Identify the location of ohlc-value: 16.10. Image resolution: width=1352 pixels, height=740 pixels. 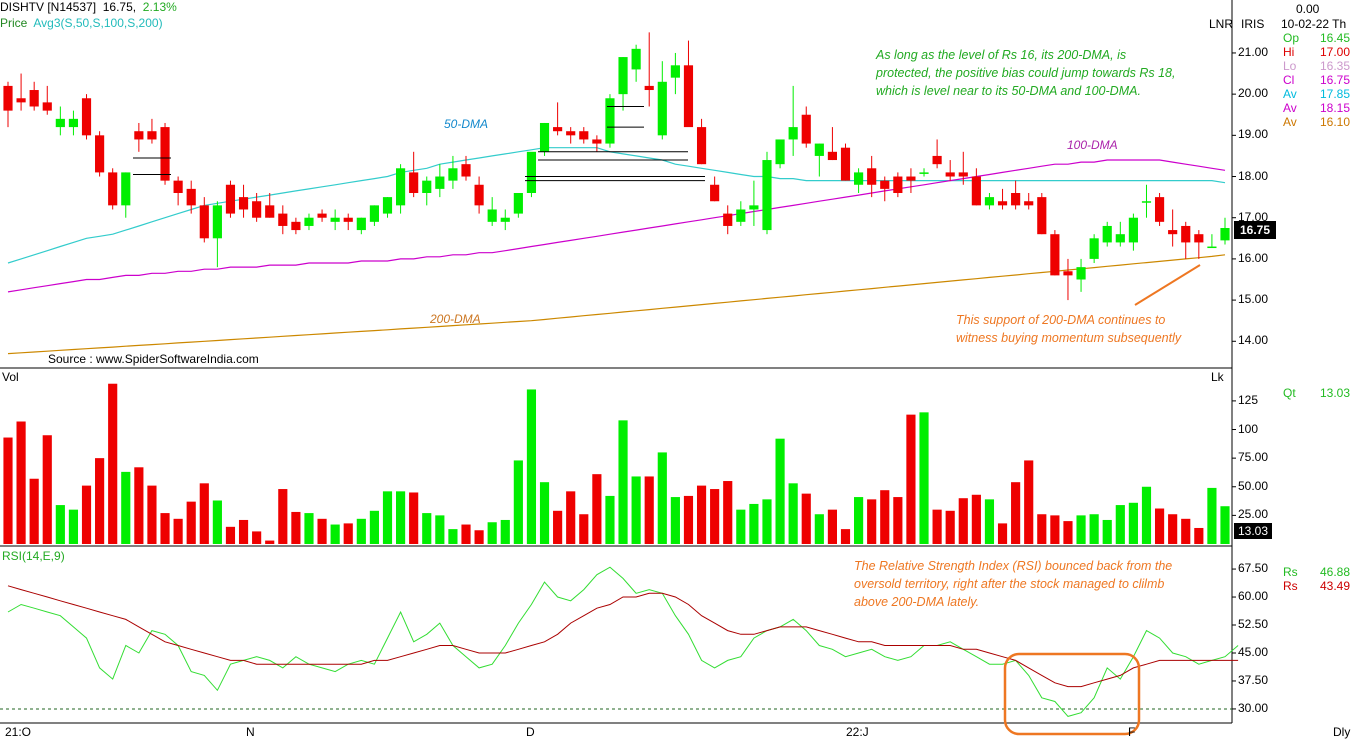
(1335, 122).